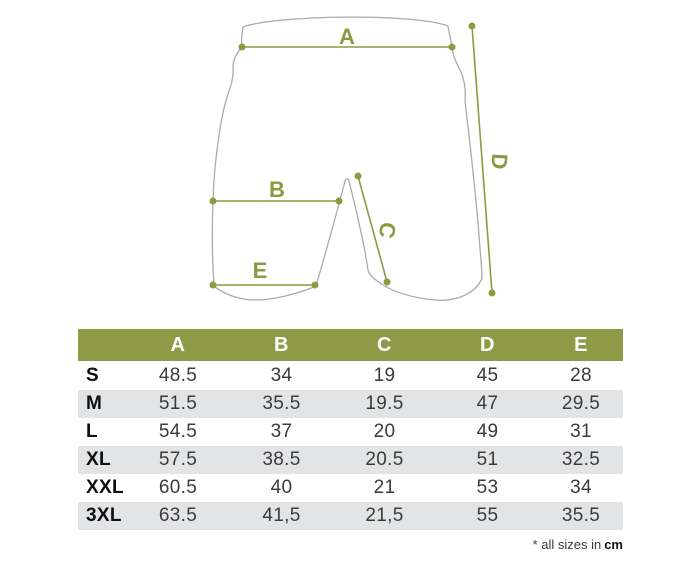 The height and width of the screenshot is (567, 700). Describe the element at coordinates (487, 487) in the screenshot. I see `value-cell-d: 53` at that location.